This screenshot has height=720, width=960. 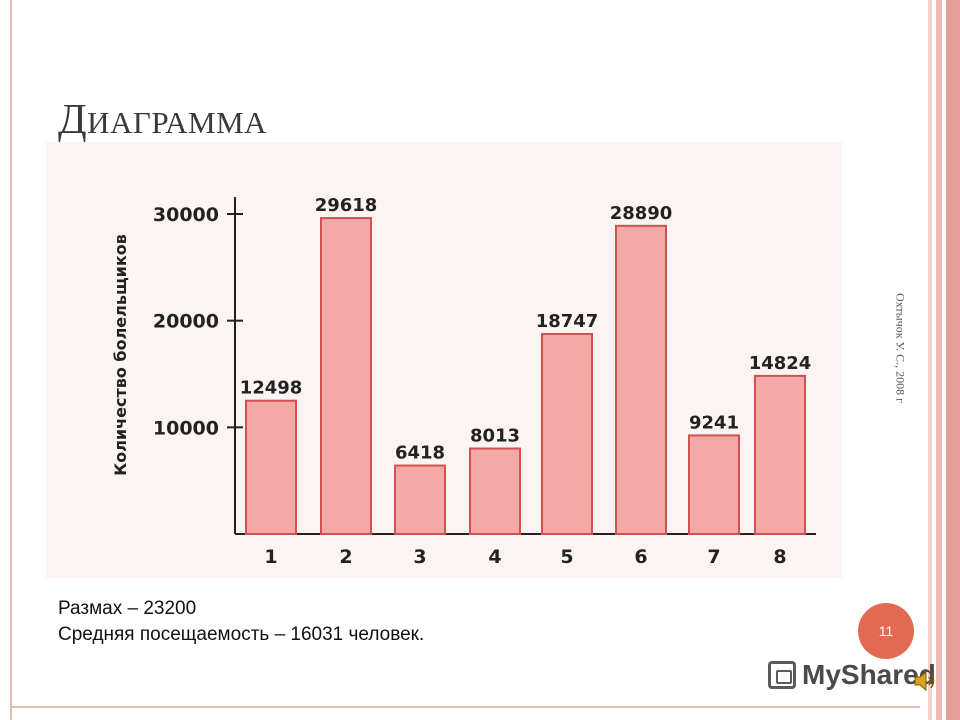 I want to click on x-tick-label: 6, so click(x=640, y=557).